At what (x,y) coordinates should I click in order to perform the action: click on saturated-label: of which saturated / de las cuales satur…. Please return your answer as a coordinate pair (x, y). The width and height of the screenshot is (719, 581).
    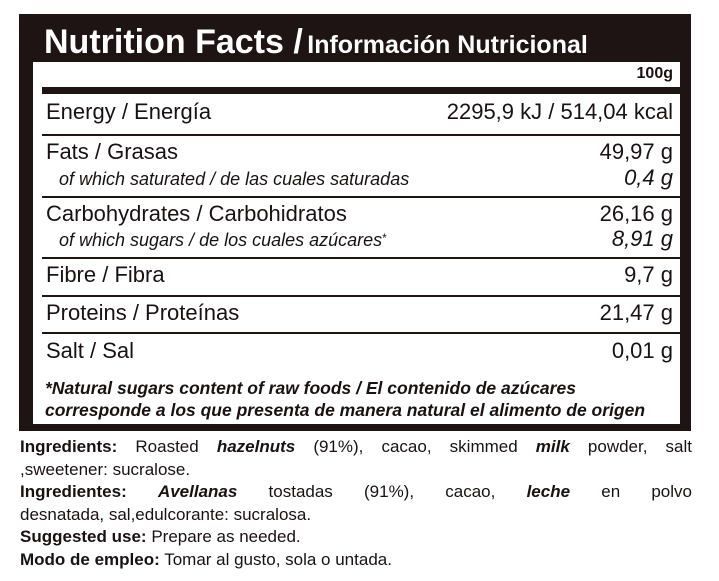
    Looking at the image, I should click on (234, 179).